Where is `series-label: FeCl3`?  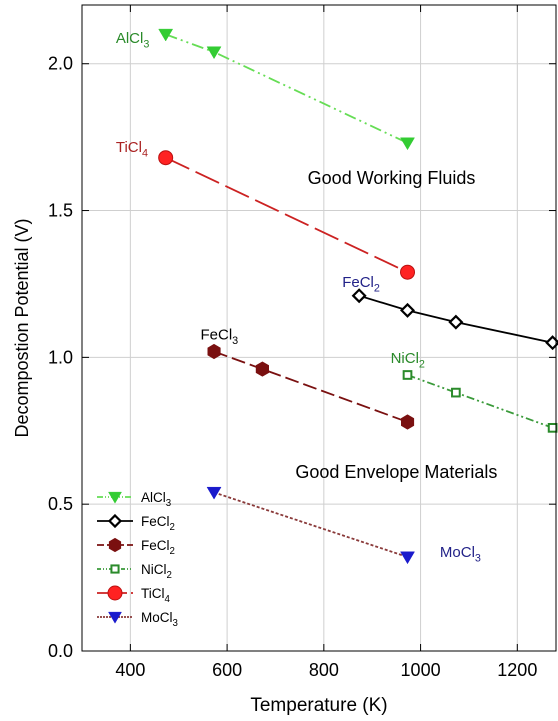
series-label: FeCl3 is located at coordinates (220, 337).